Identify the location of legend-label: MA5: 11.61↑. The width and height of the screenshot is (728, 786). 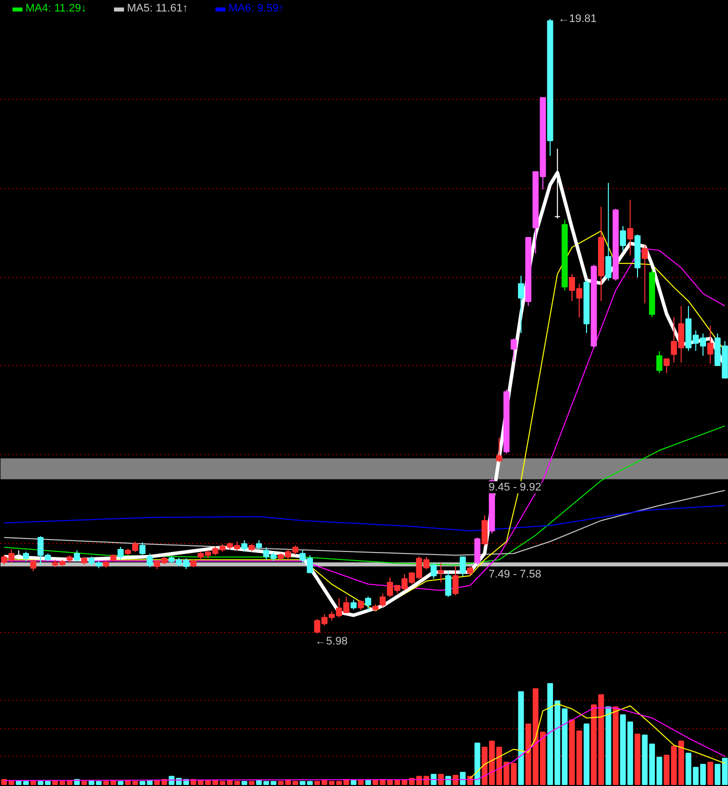
(157, 8).